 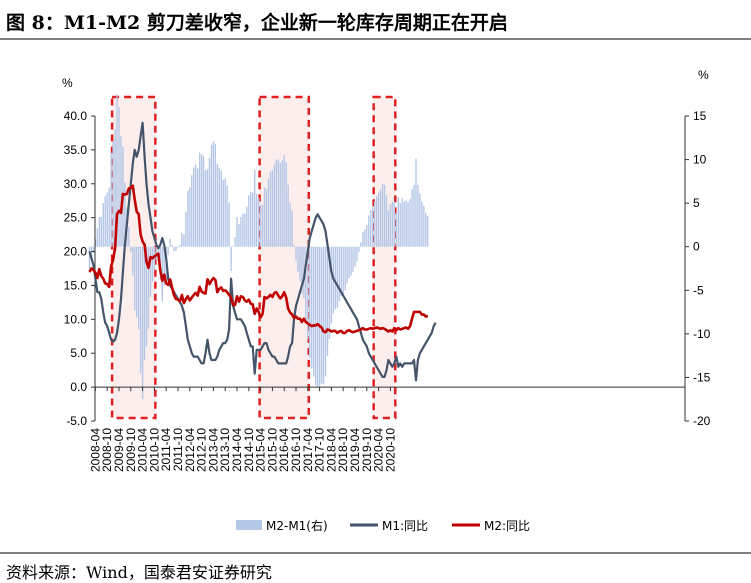 What do you see at coordinates (405, 526) in the screenshot?
I see `legend-m1-label: M1:同比` at bounding box center [405, 526].